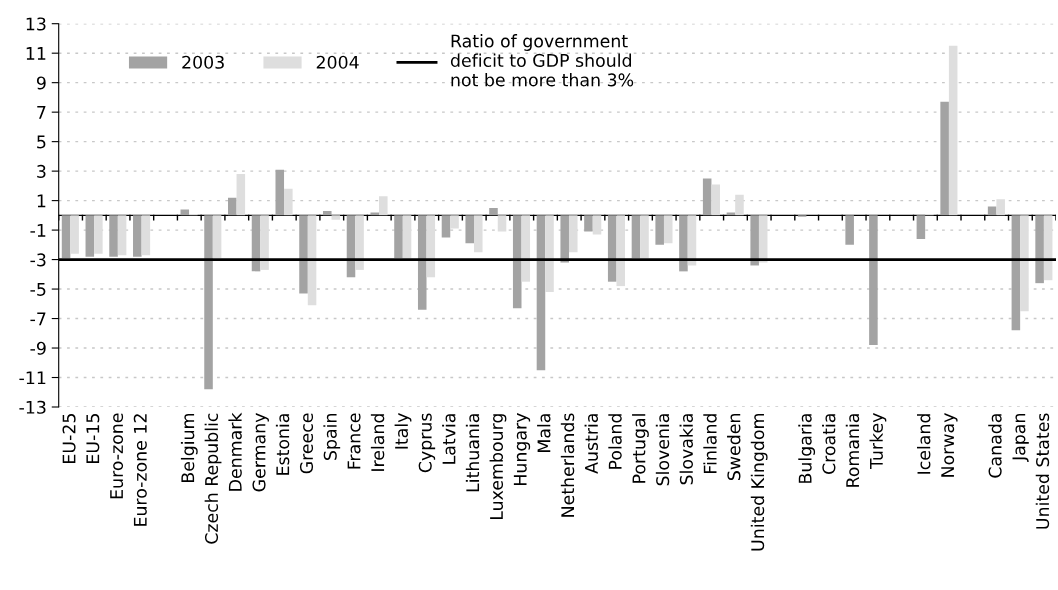 The image size is (1058, 590). Describe the element at coordinates (498, 467) in the screenshot. I see `x-tick-label: Luxembourg` at that location.